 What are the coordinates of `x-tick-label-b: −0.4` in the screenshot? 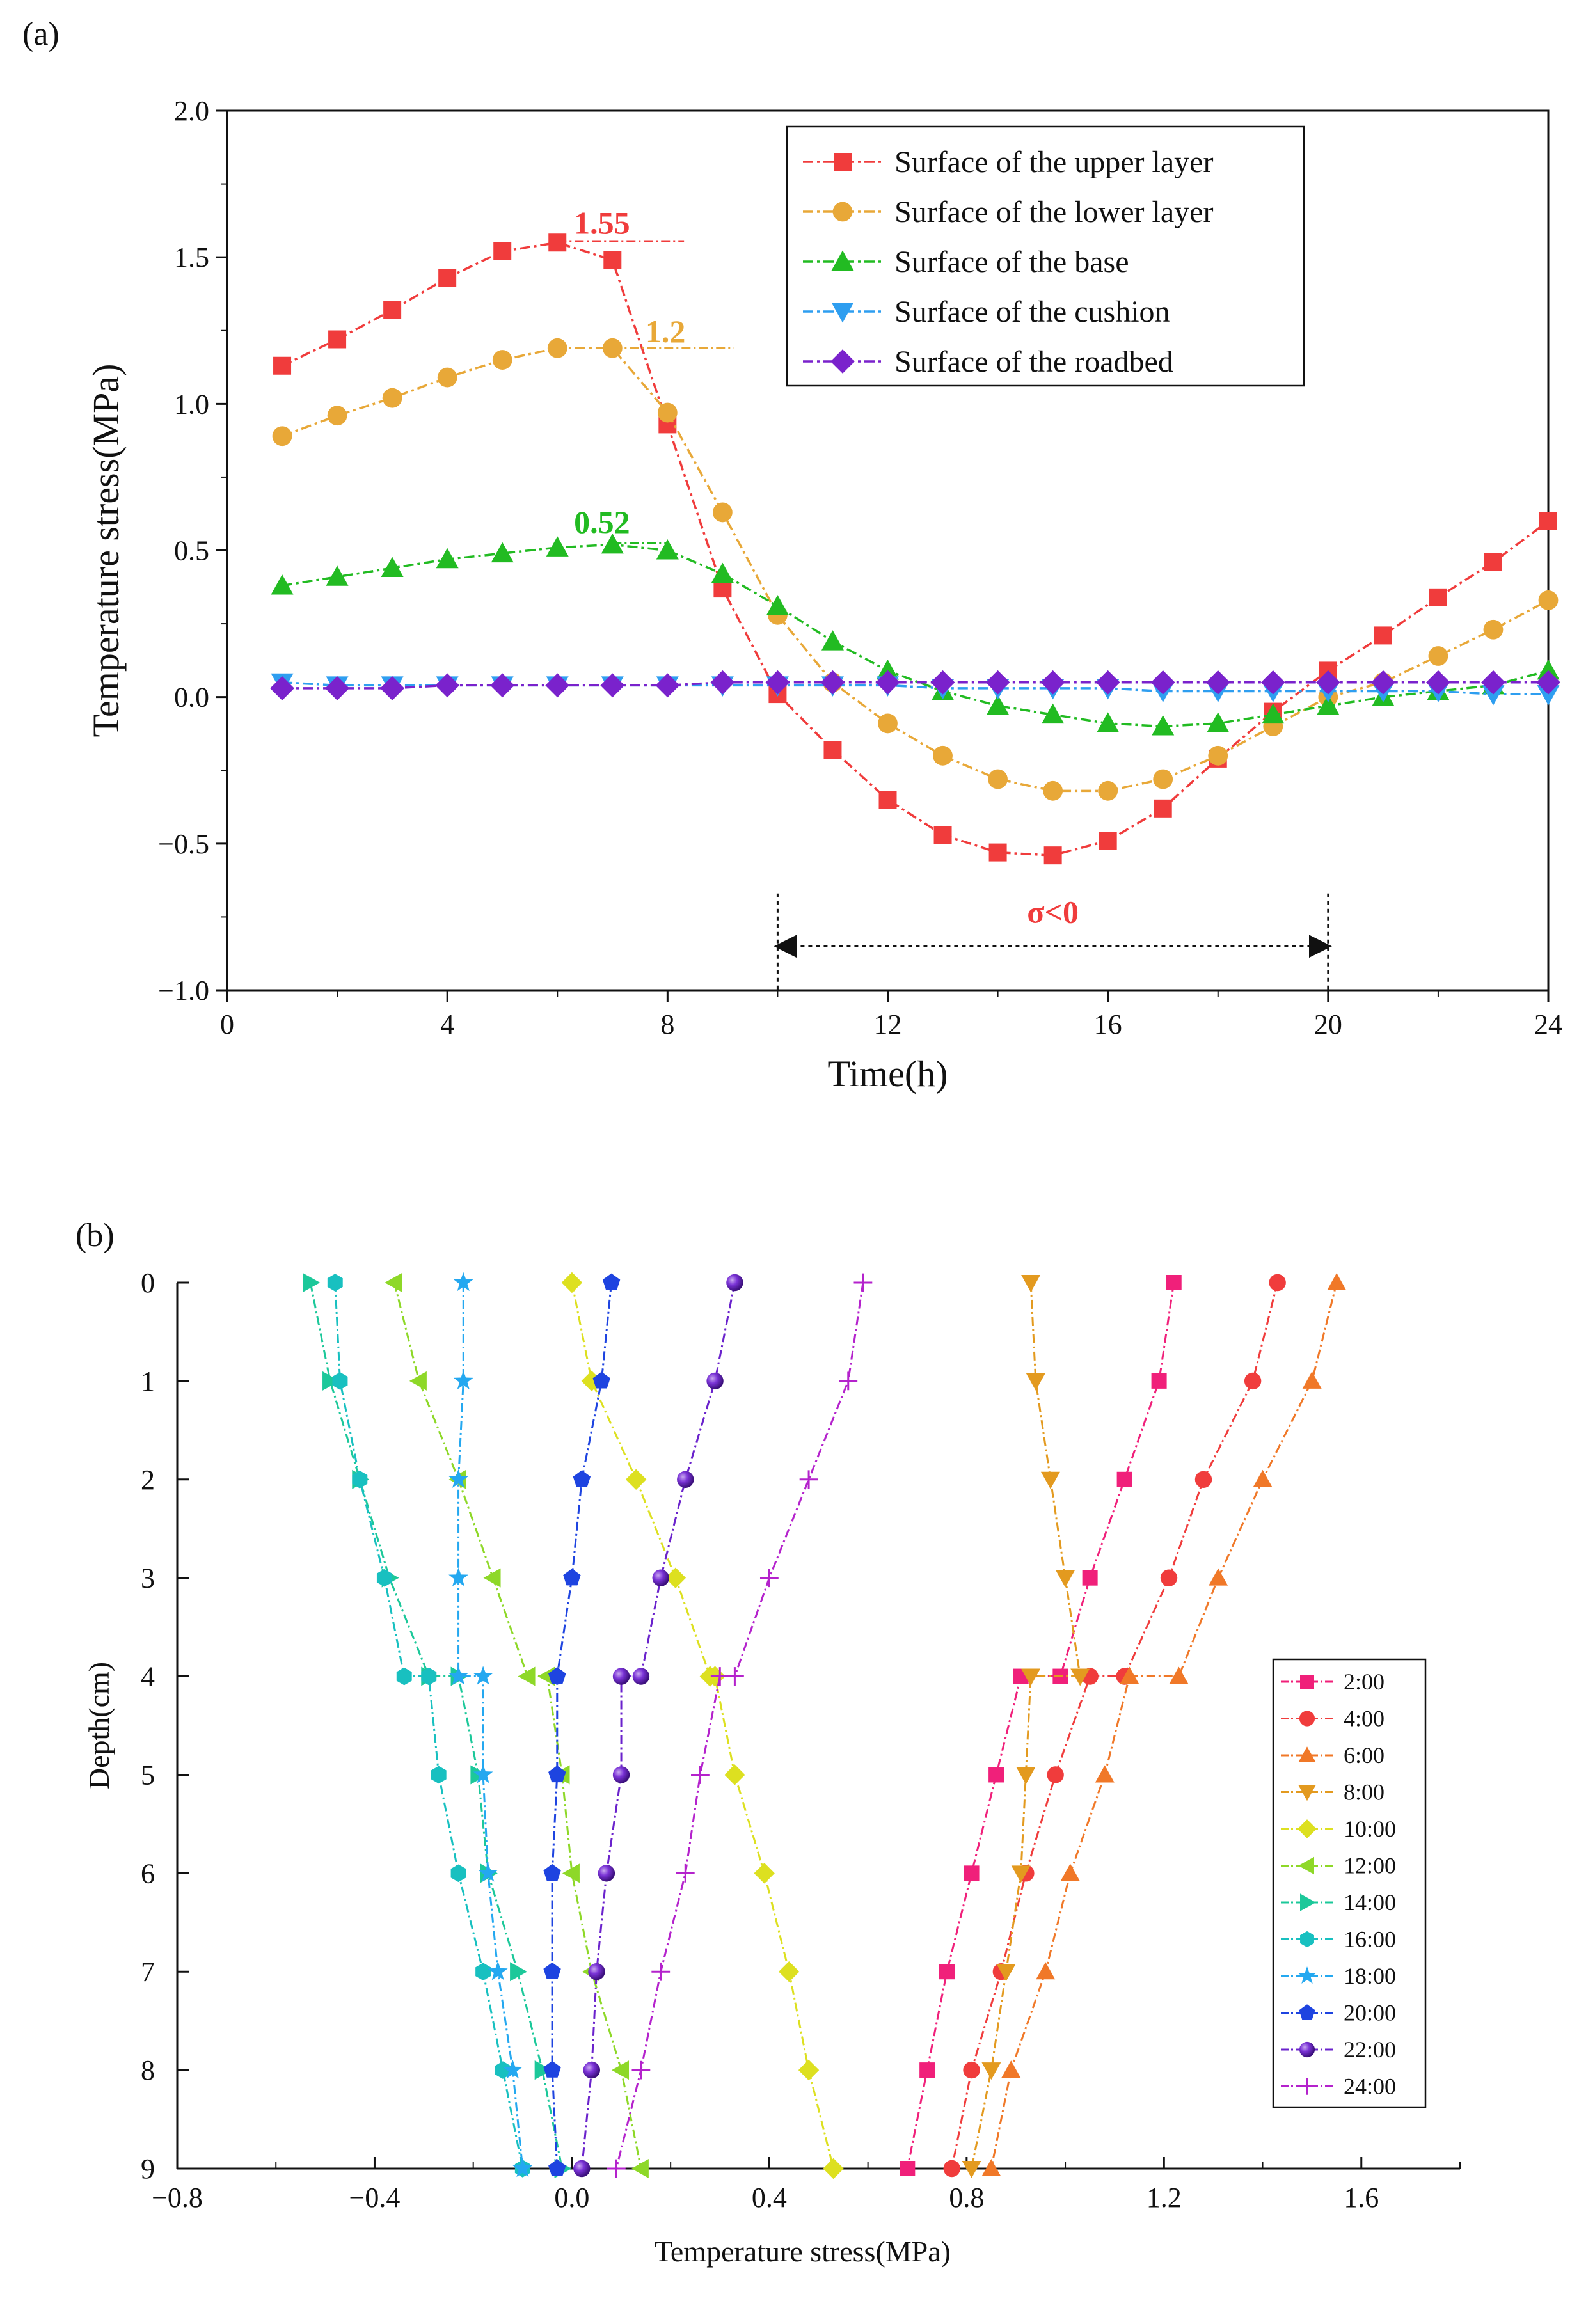 It's located at (375, 2197).